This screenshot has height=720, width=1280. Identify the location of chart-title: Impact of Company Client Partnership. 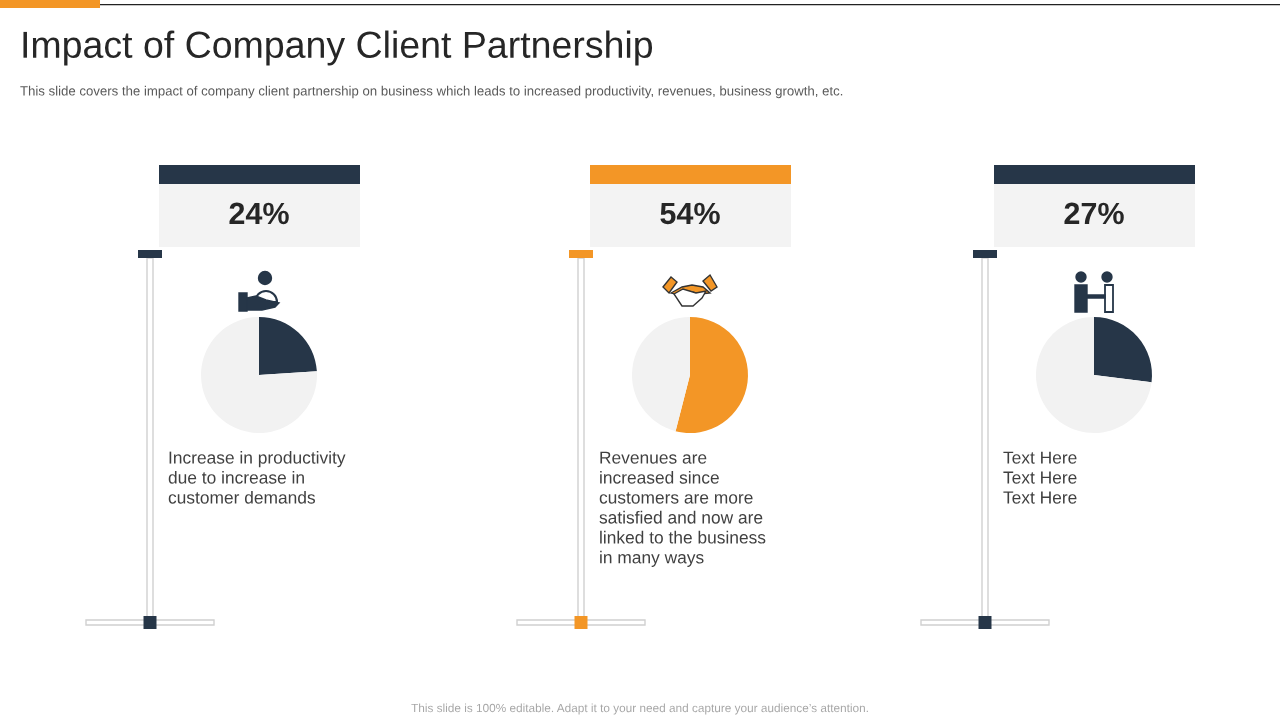
(338, 48).